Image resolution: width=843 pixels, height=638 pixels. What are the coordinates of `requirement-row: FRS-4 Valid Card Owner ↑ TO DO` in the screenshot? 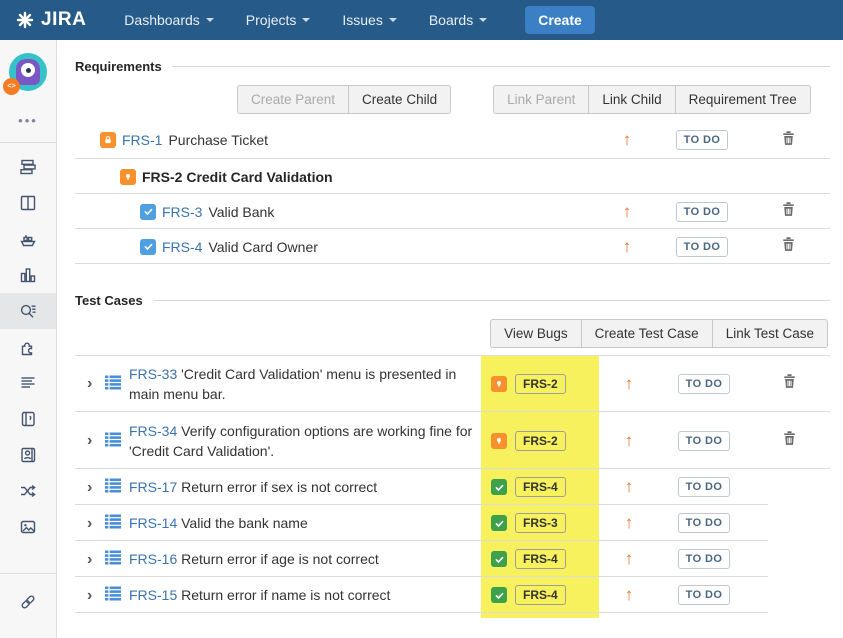 It's located at (452, 246).